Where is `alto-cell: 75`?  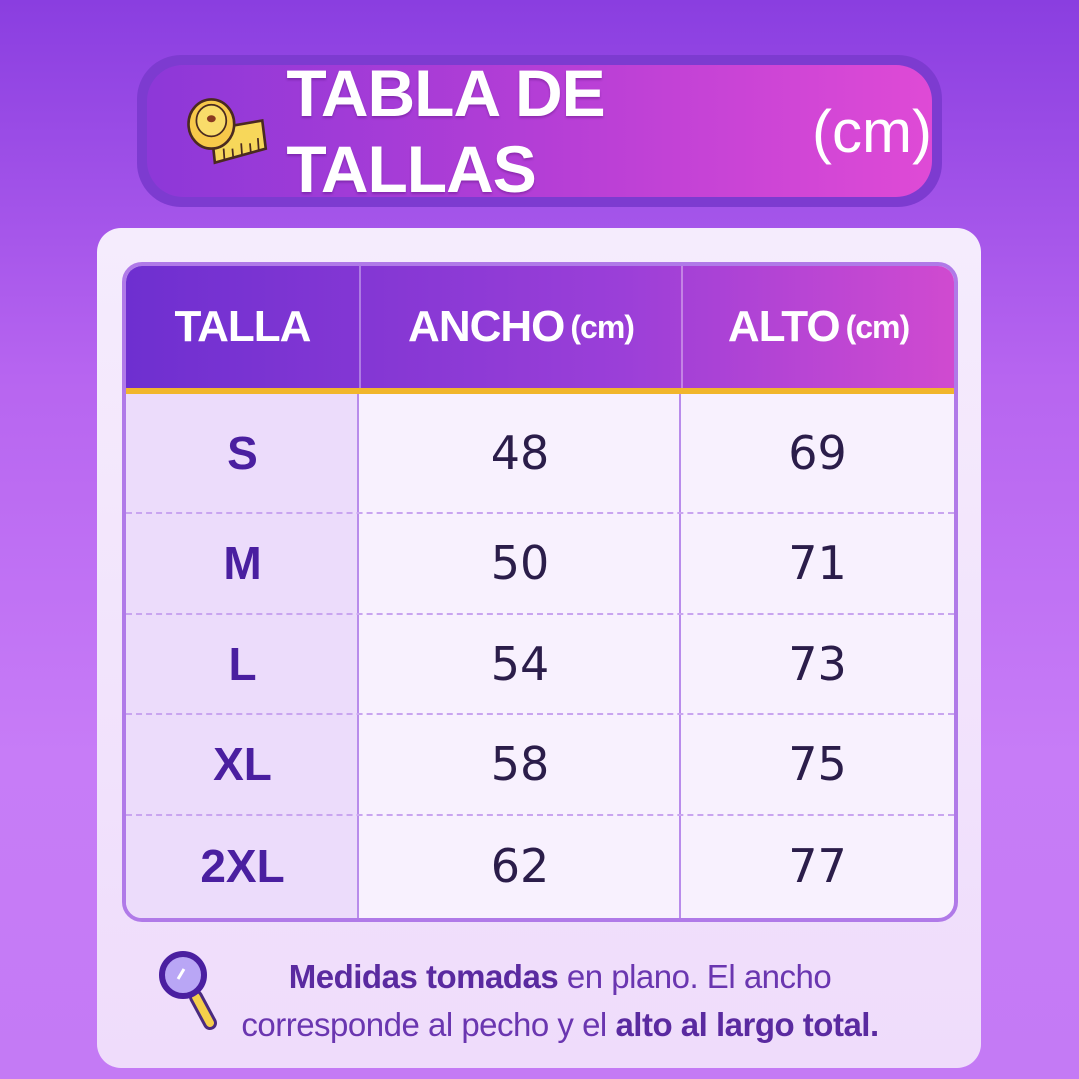 alto-cell: 75 is located at coordinates (817, 764).